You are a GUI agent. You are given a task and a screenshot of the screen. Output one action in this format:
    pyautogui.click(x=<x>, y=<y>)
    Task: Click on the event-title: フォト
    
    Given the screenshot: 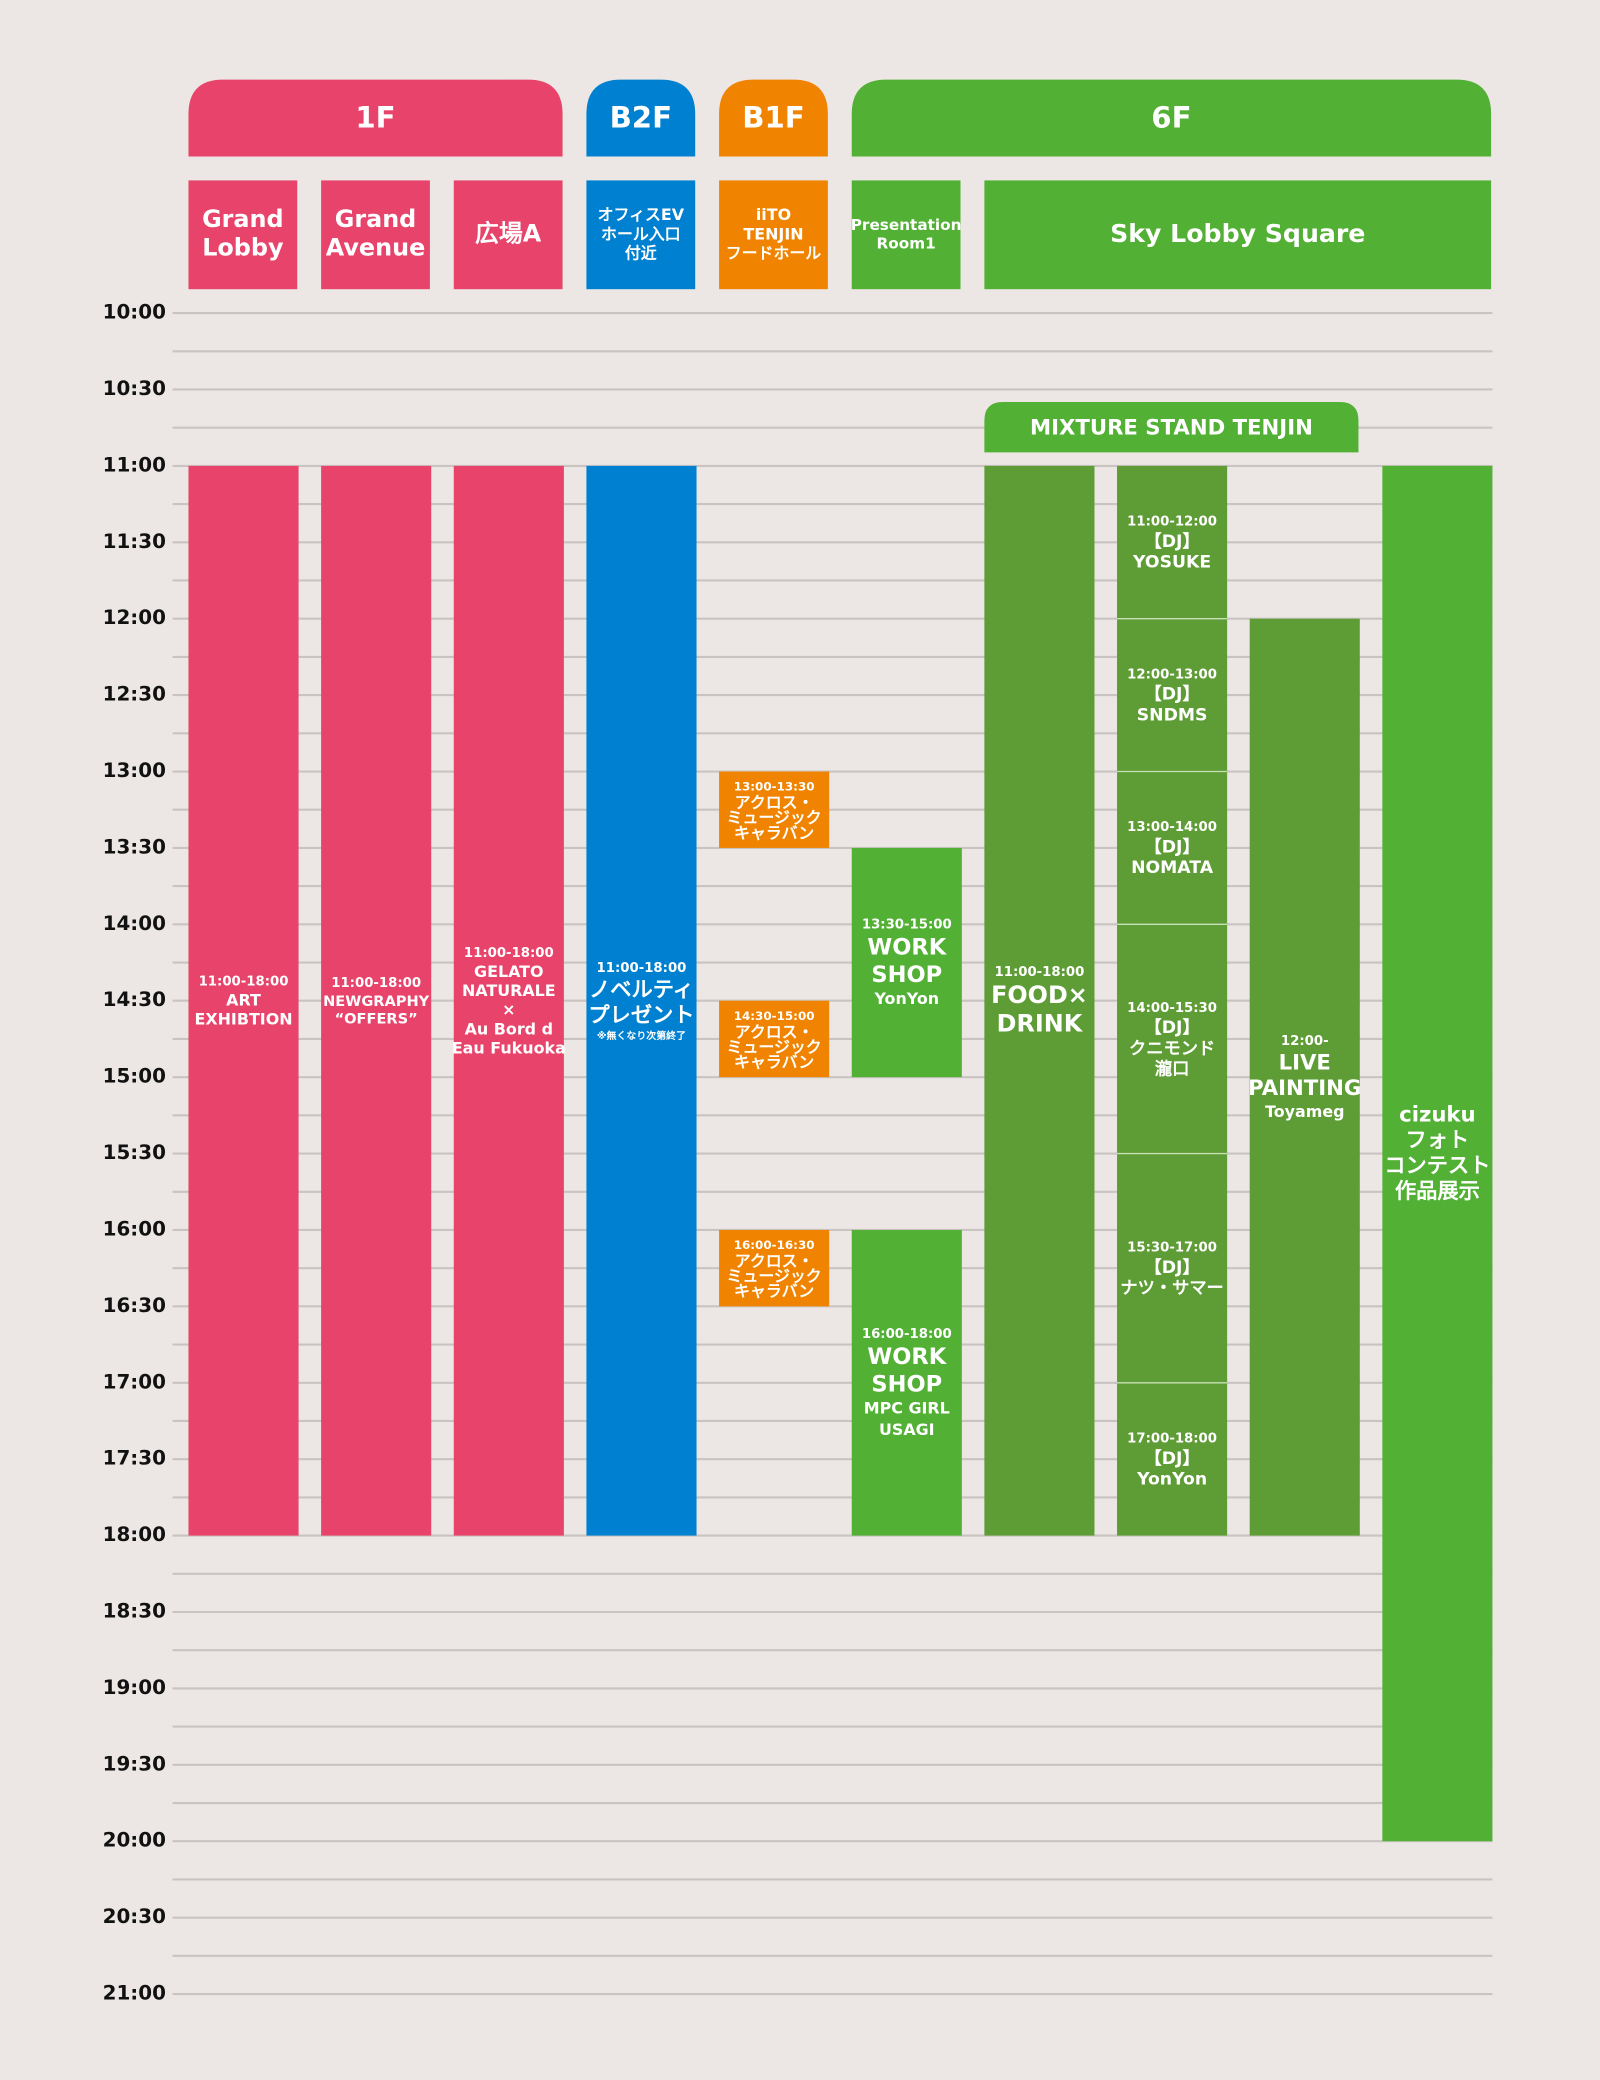 What is the action you would take?
    pyautogui.click(x=1438, y=1140)
    